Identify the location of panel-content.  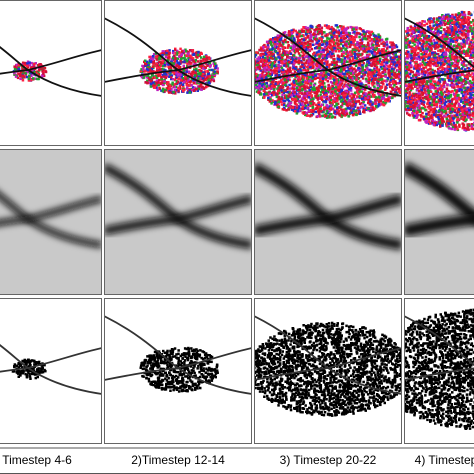
(51, 371).